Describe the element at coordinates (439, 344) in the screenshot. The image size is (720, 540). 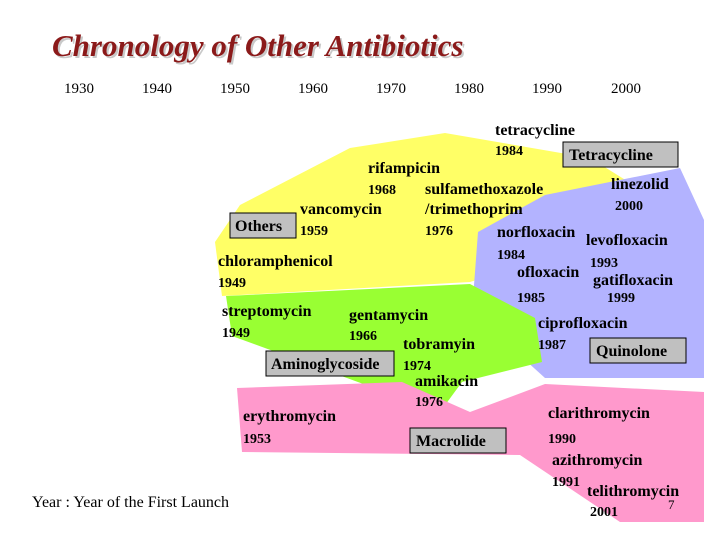
I see `drug-name: tobramyin` at that location.